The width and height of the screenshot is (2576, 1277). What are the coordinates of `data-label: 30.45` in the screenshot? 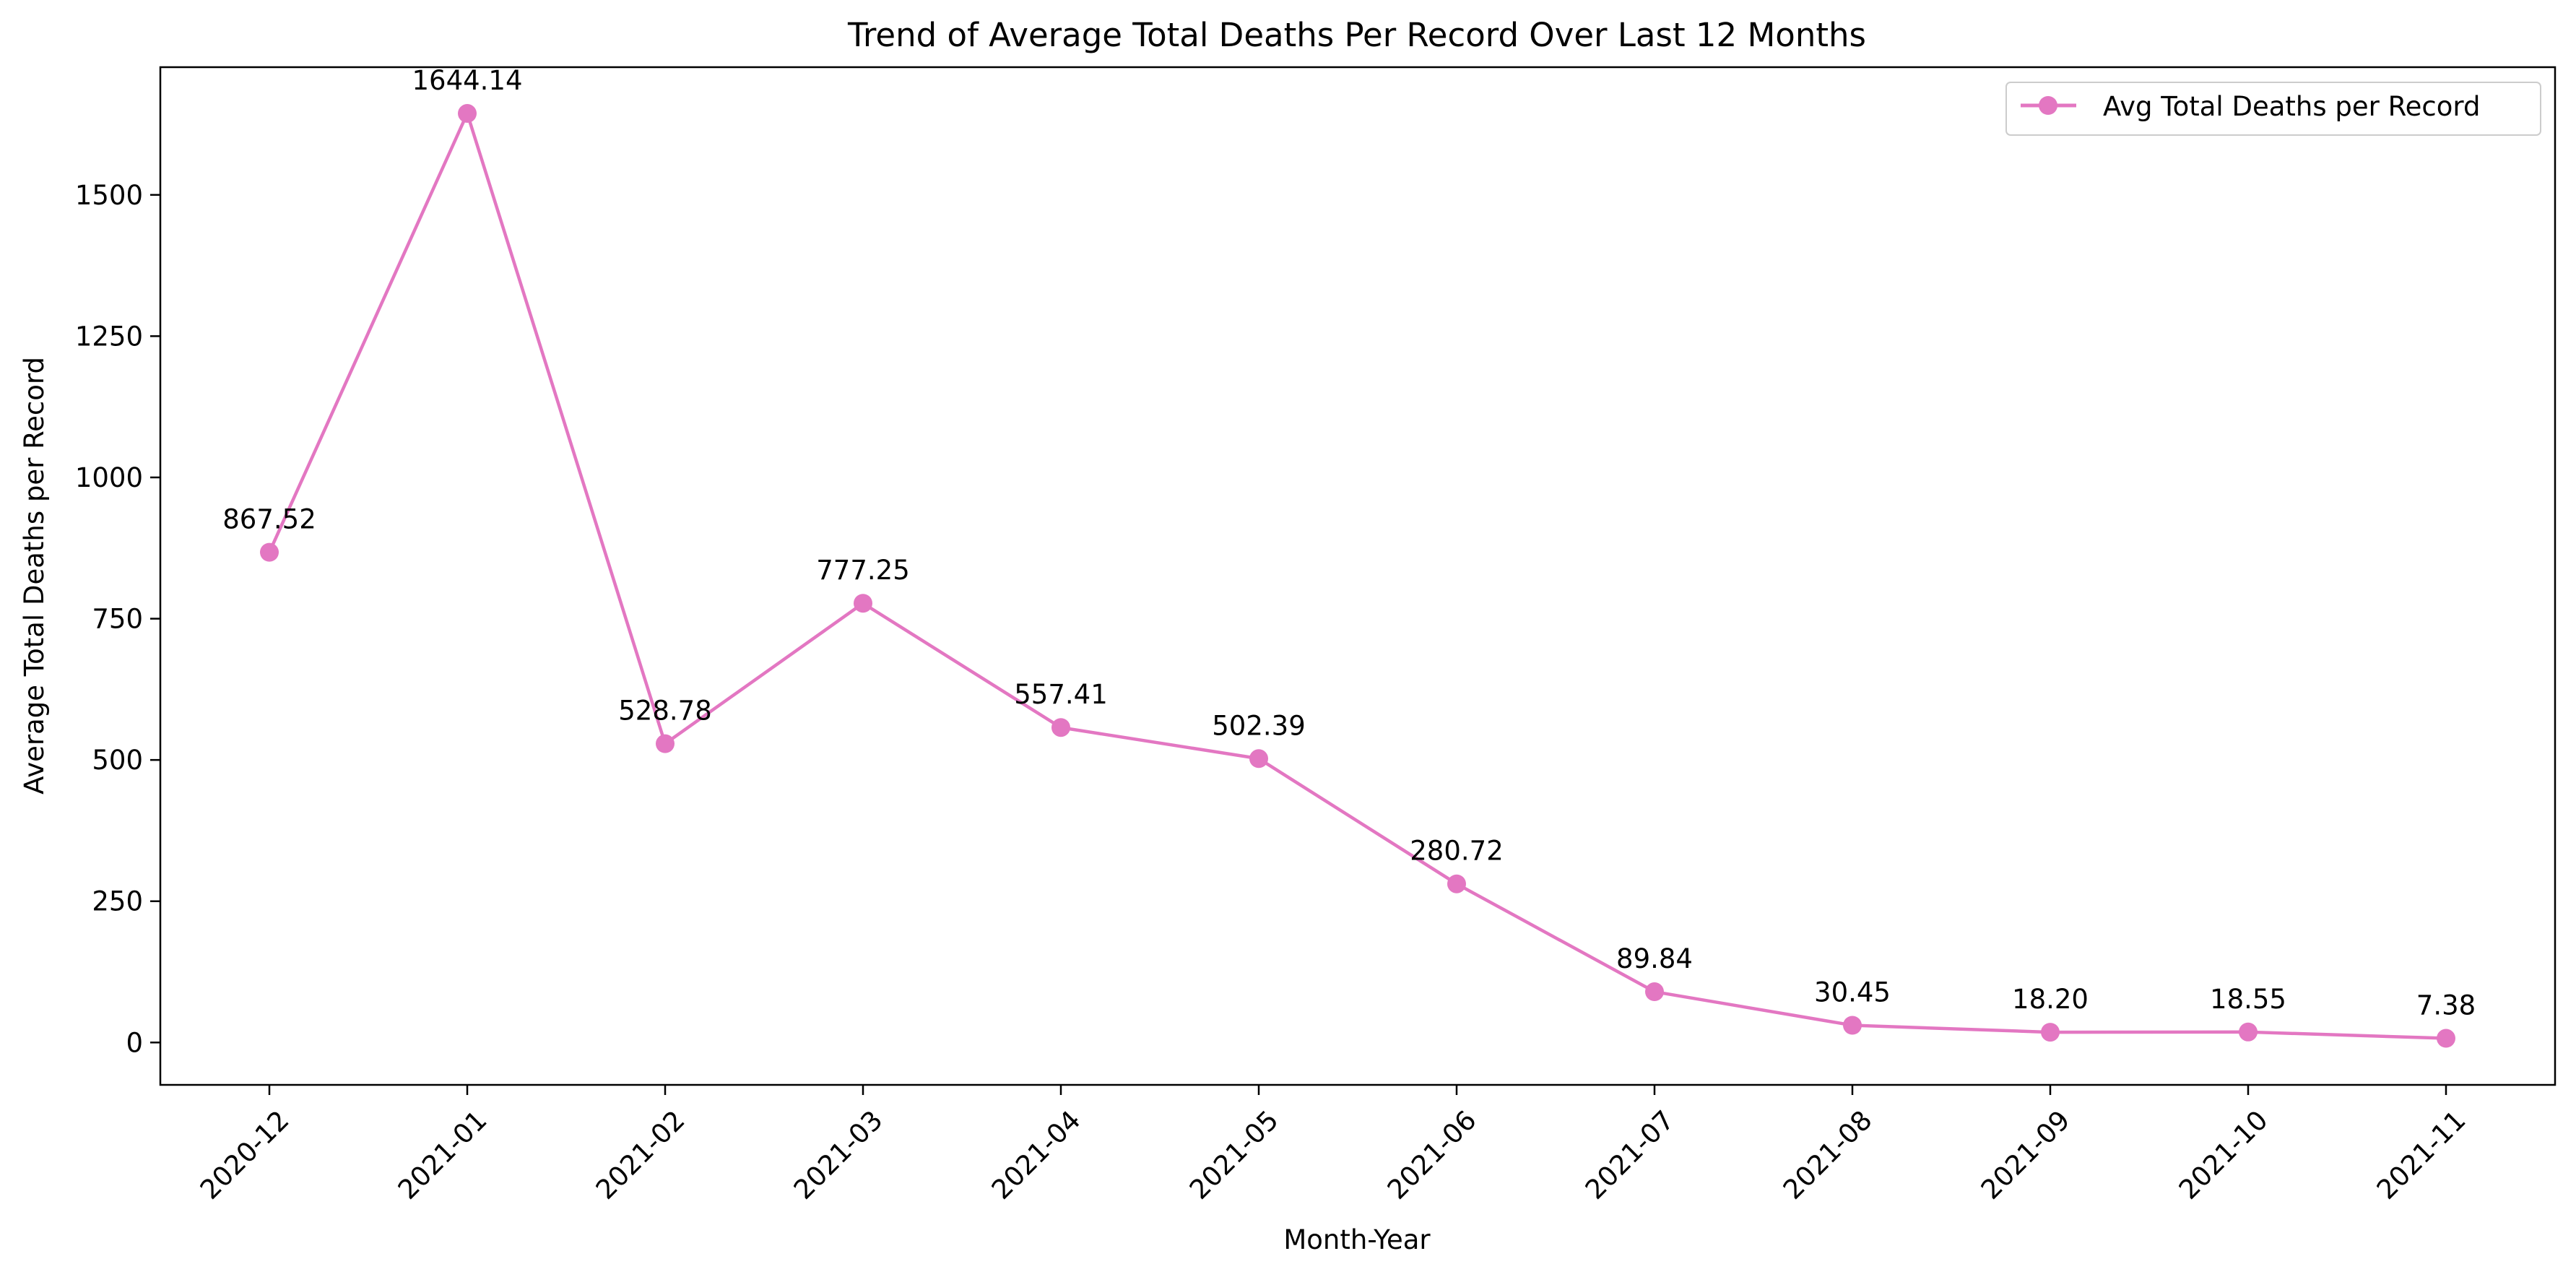 It's located at (1852, 992).